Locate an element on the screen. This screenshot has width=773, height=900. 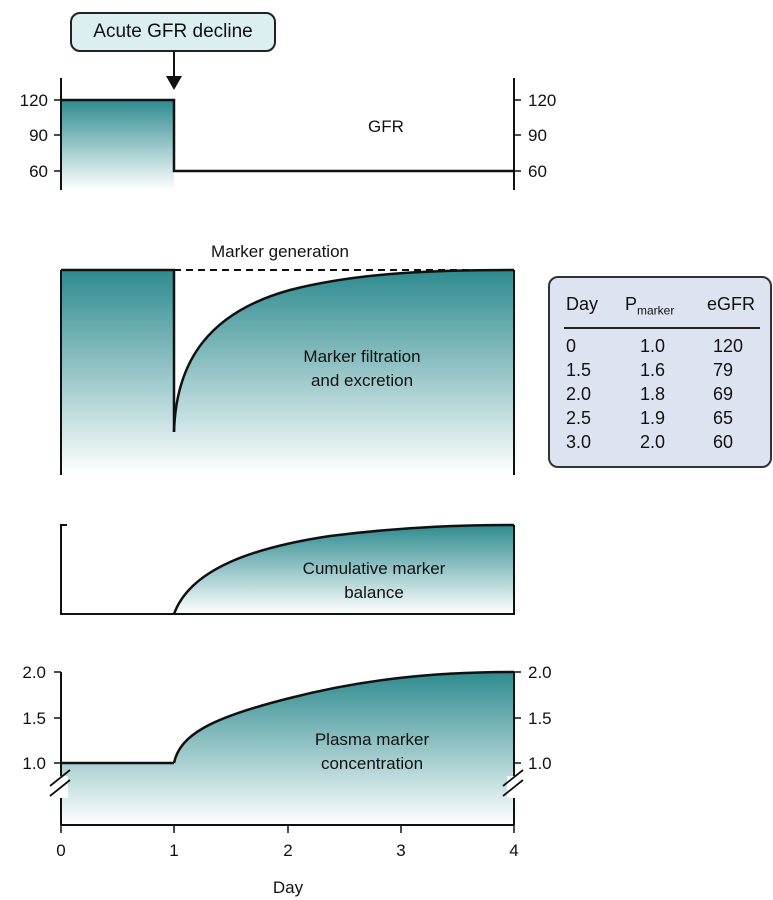
x-tick-label: 0 is located at coordinates (60, 850).